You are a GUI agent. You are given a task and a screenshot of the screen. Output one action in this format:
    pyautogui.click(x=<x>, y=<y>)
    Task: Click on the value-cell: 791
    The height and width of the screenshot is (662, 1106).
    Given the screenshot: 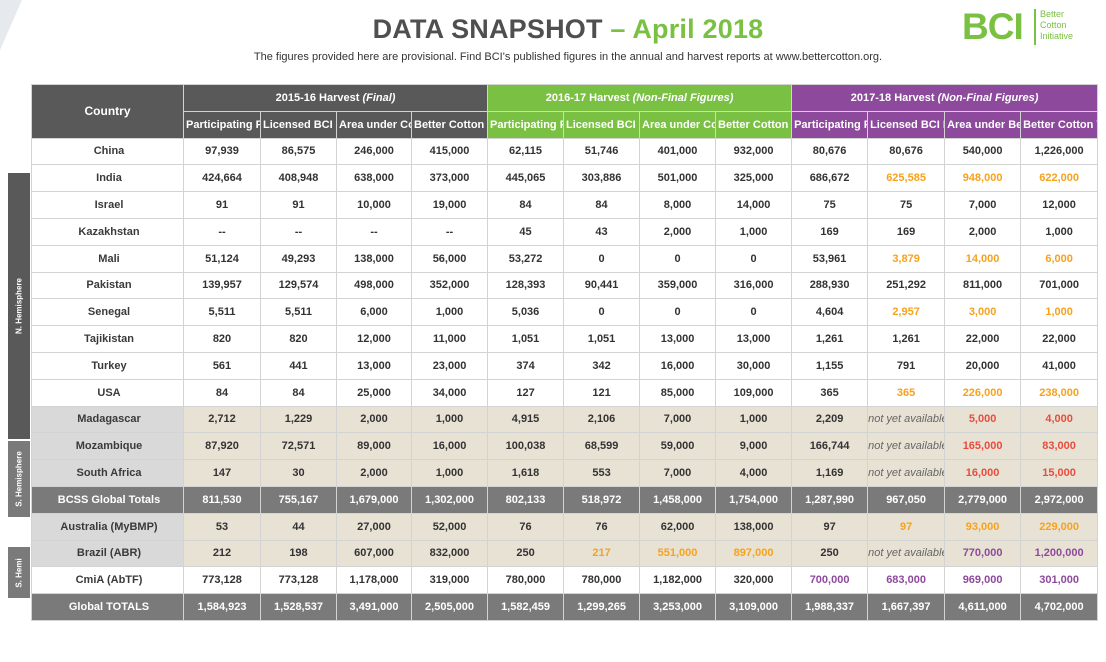 What is the action you would take?
    pyautogui.click(x=906, y=365)
    